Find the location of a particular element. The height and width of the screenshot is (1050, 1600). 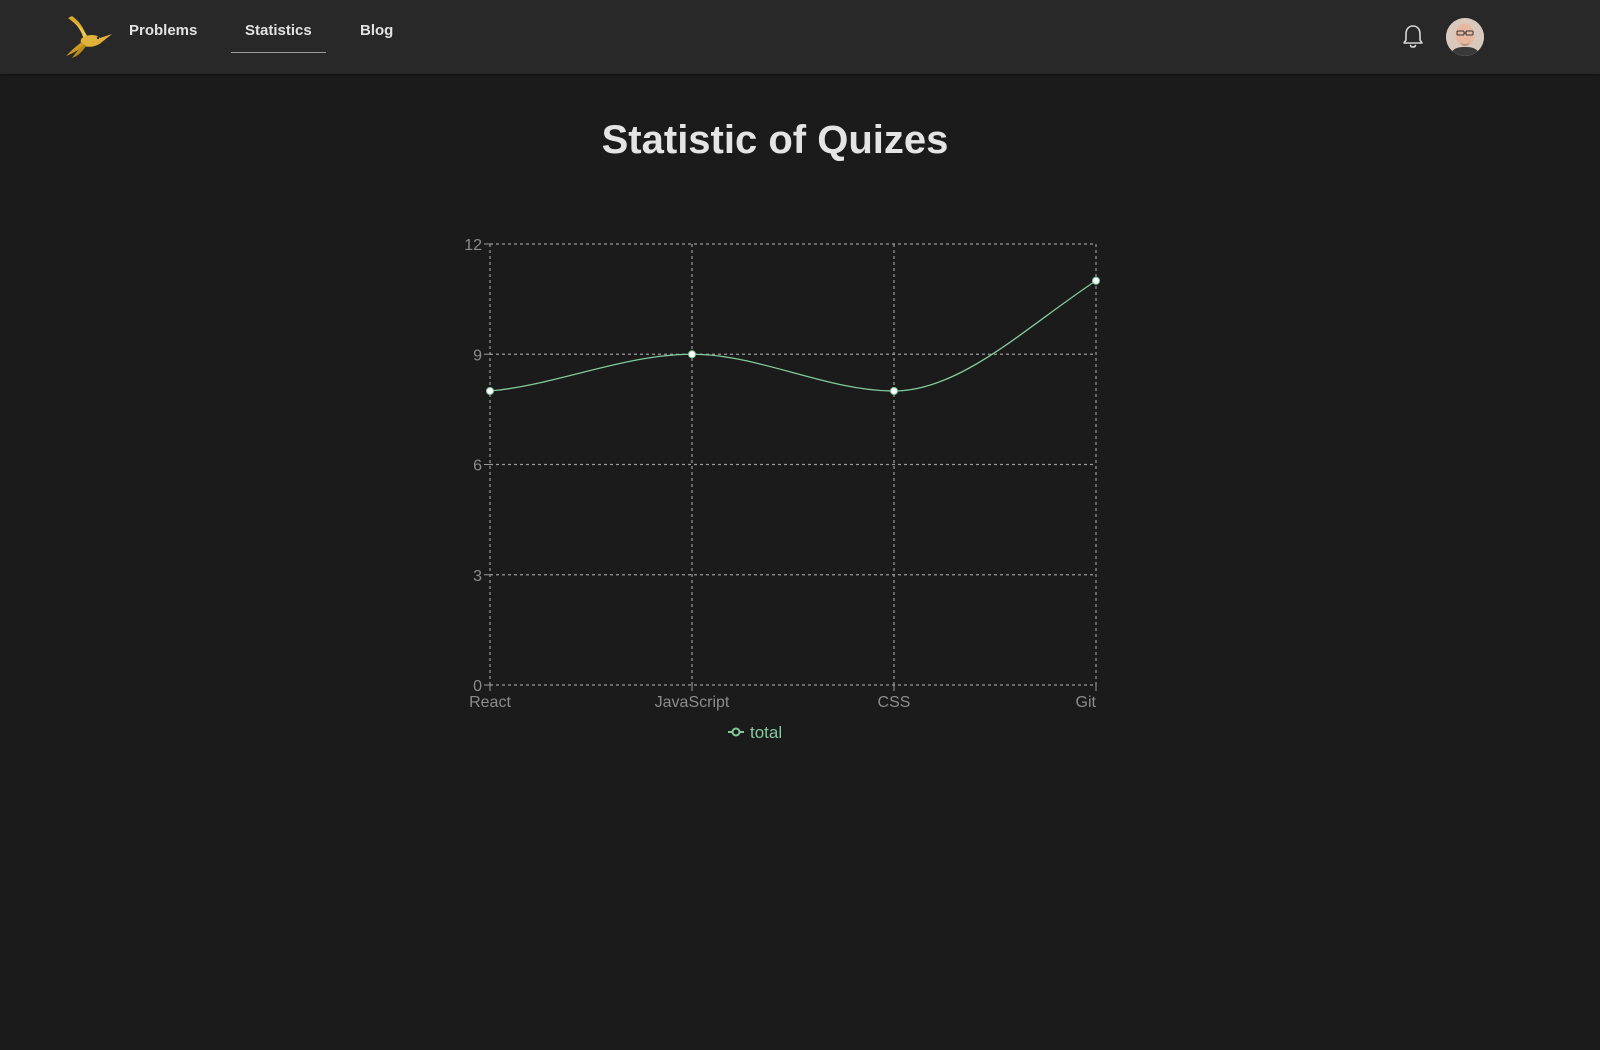

y-tick-label: 0 is located at coordinates (477, 686).